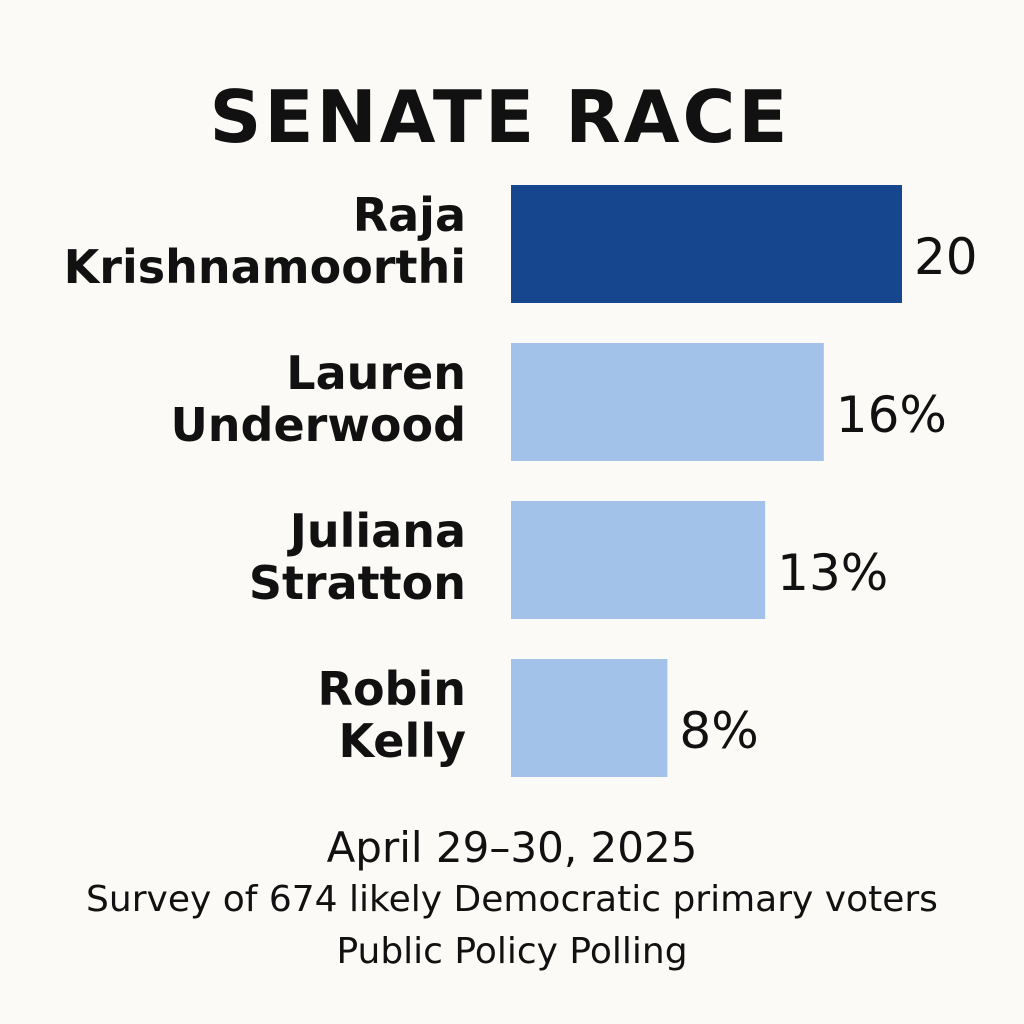  What do you see at coordinates (376, 373) in the screenshot?
I see `category-label-line: Lauren` at bounding box center [376, 373].